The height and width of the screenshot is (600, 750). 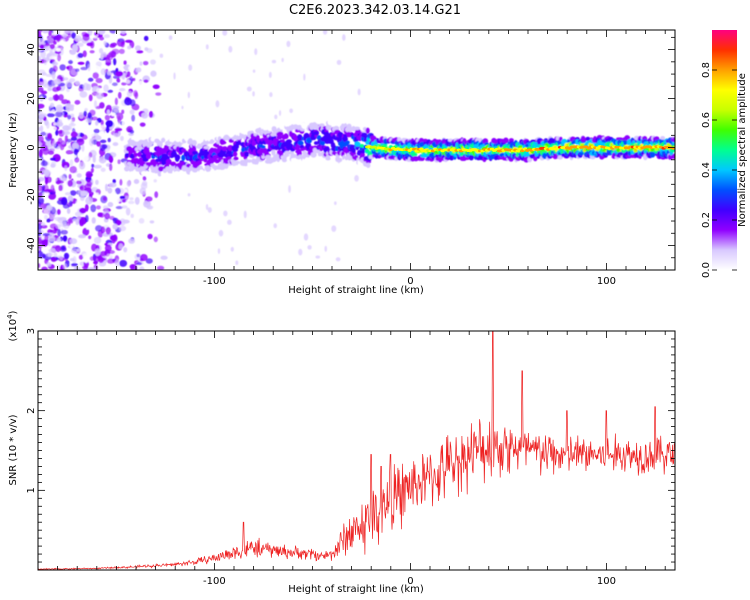 I want to click on snr-scale-base: (x10, so click(x=13, y=330).